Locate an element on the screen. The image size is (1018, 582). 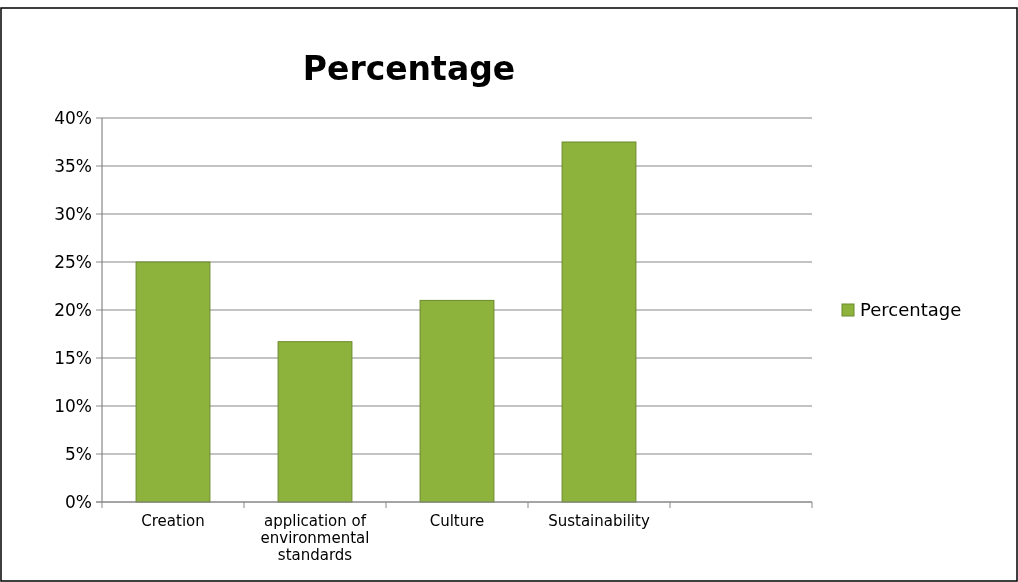
x-tick-label: Creation is located at coordinates (173, 521).